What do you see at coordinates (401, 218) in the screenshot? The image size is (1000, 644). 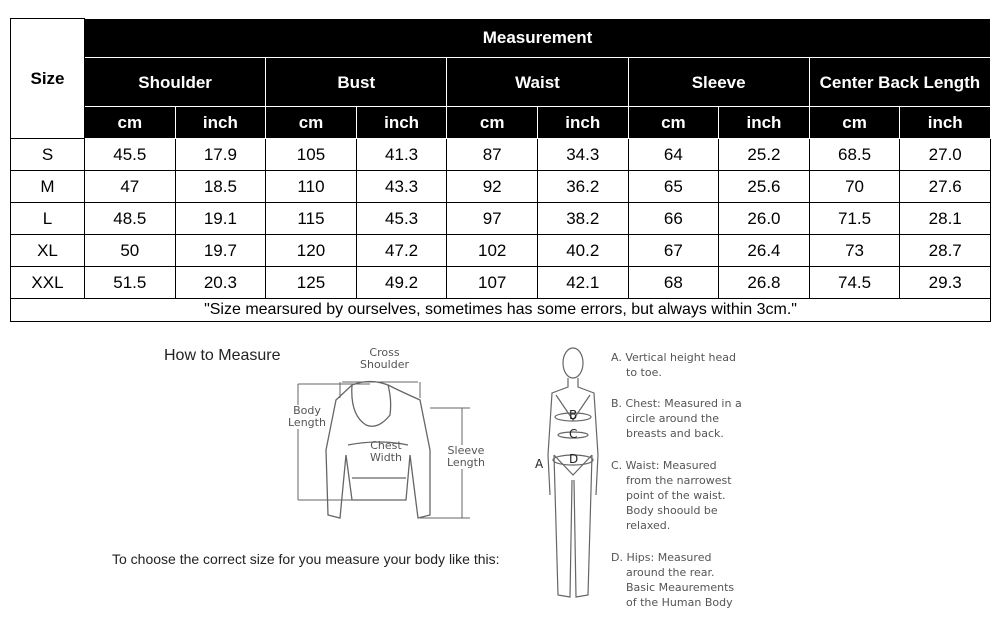 I see `value-cell: 45.3` at bounding box center [401, 218].